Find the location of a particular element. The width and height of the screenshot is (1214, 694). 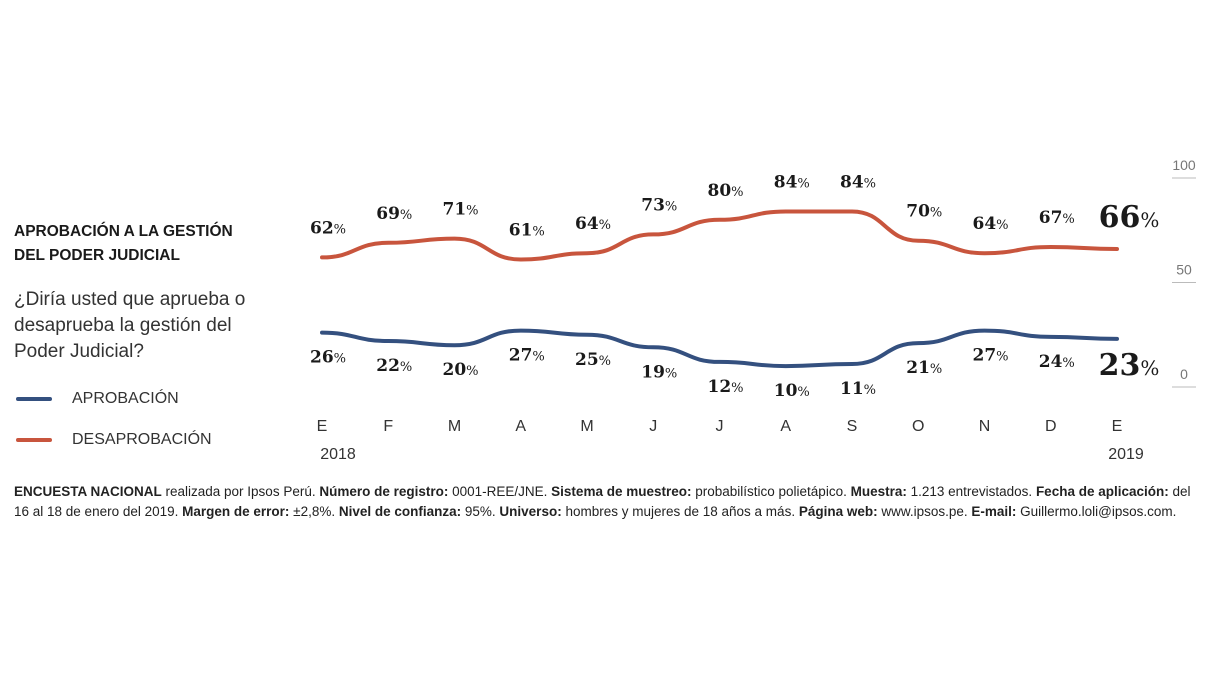

data-label: 20% is located at coordinates (460, 370).